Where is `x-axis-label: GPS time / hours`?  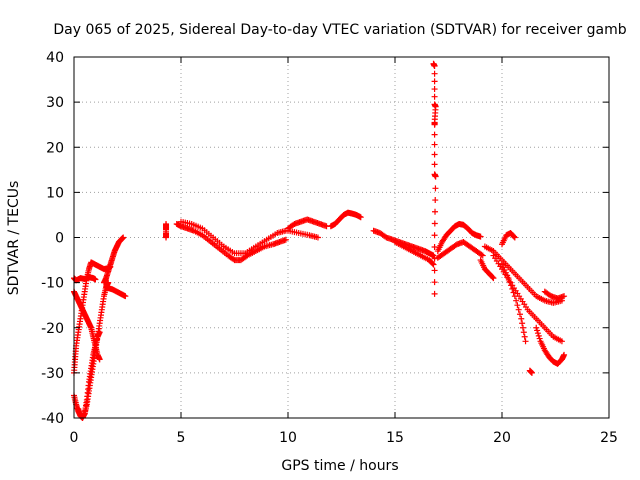 x-axis-label: GPS time / hours is located at coordinates (339, 466).